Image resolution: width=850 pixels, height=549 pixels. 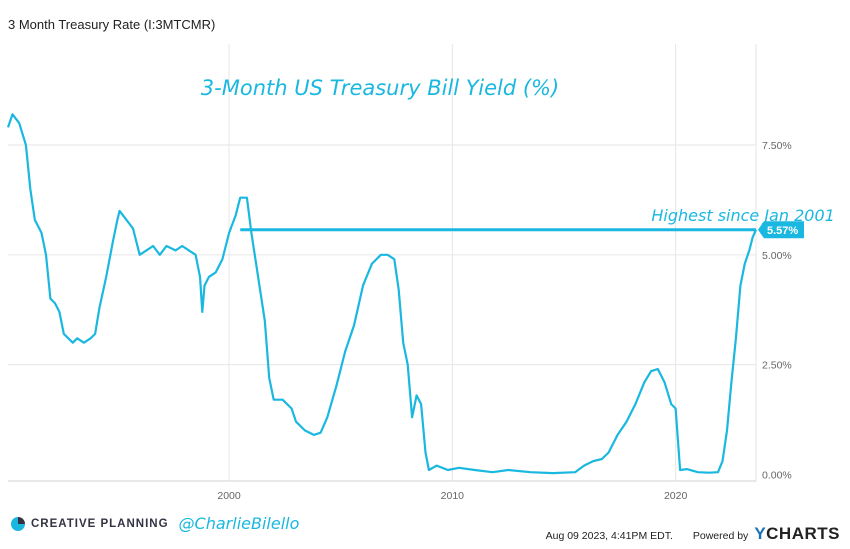 I want to click on footer-left: CREATIVE PLANNING @CharlieBilello, so click(x=154, y=523).